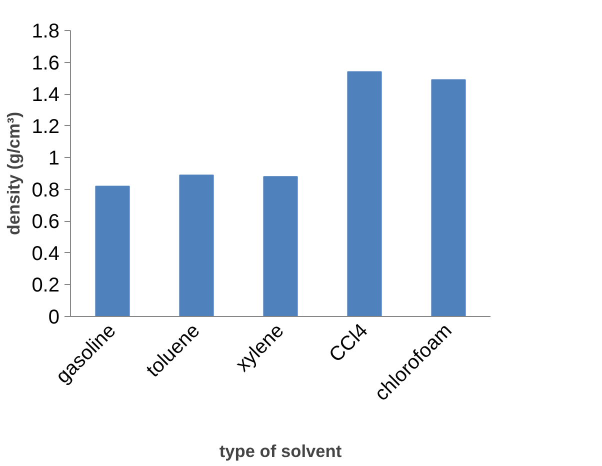  What do you see at coordinates (46, 31) in the screenshot?
I see `y-tick-label: 1.8` at bounding box center [46, 31].